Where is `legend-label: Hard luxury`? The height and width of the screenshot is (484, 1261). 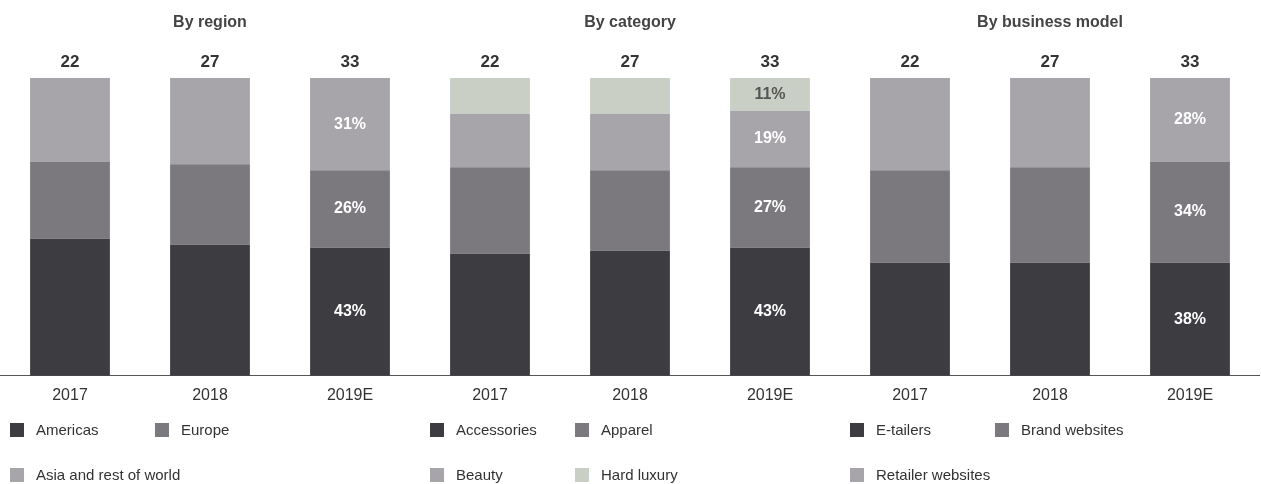 legend-label: Hard luxury is located at coordinates (639, 474).